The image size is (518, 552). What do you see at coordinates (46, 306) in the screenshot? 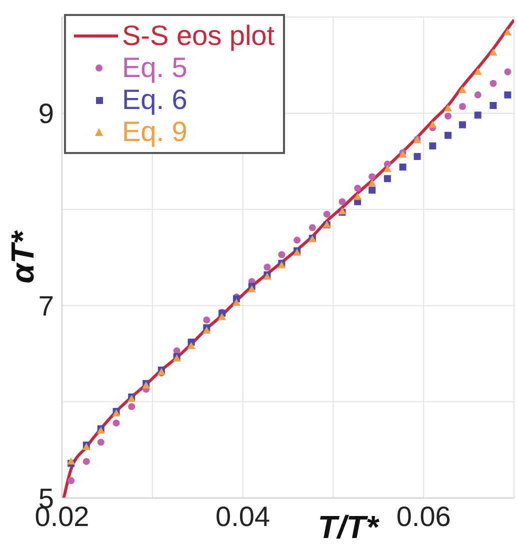
I see `y-tick-label: 7` at bounding box center [46, 306].